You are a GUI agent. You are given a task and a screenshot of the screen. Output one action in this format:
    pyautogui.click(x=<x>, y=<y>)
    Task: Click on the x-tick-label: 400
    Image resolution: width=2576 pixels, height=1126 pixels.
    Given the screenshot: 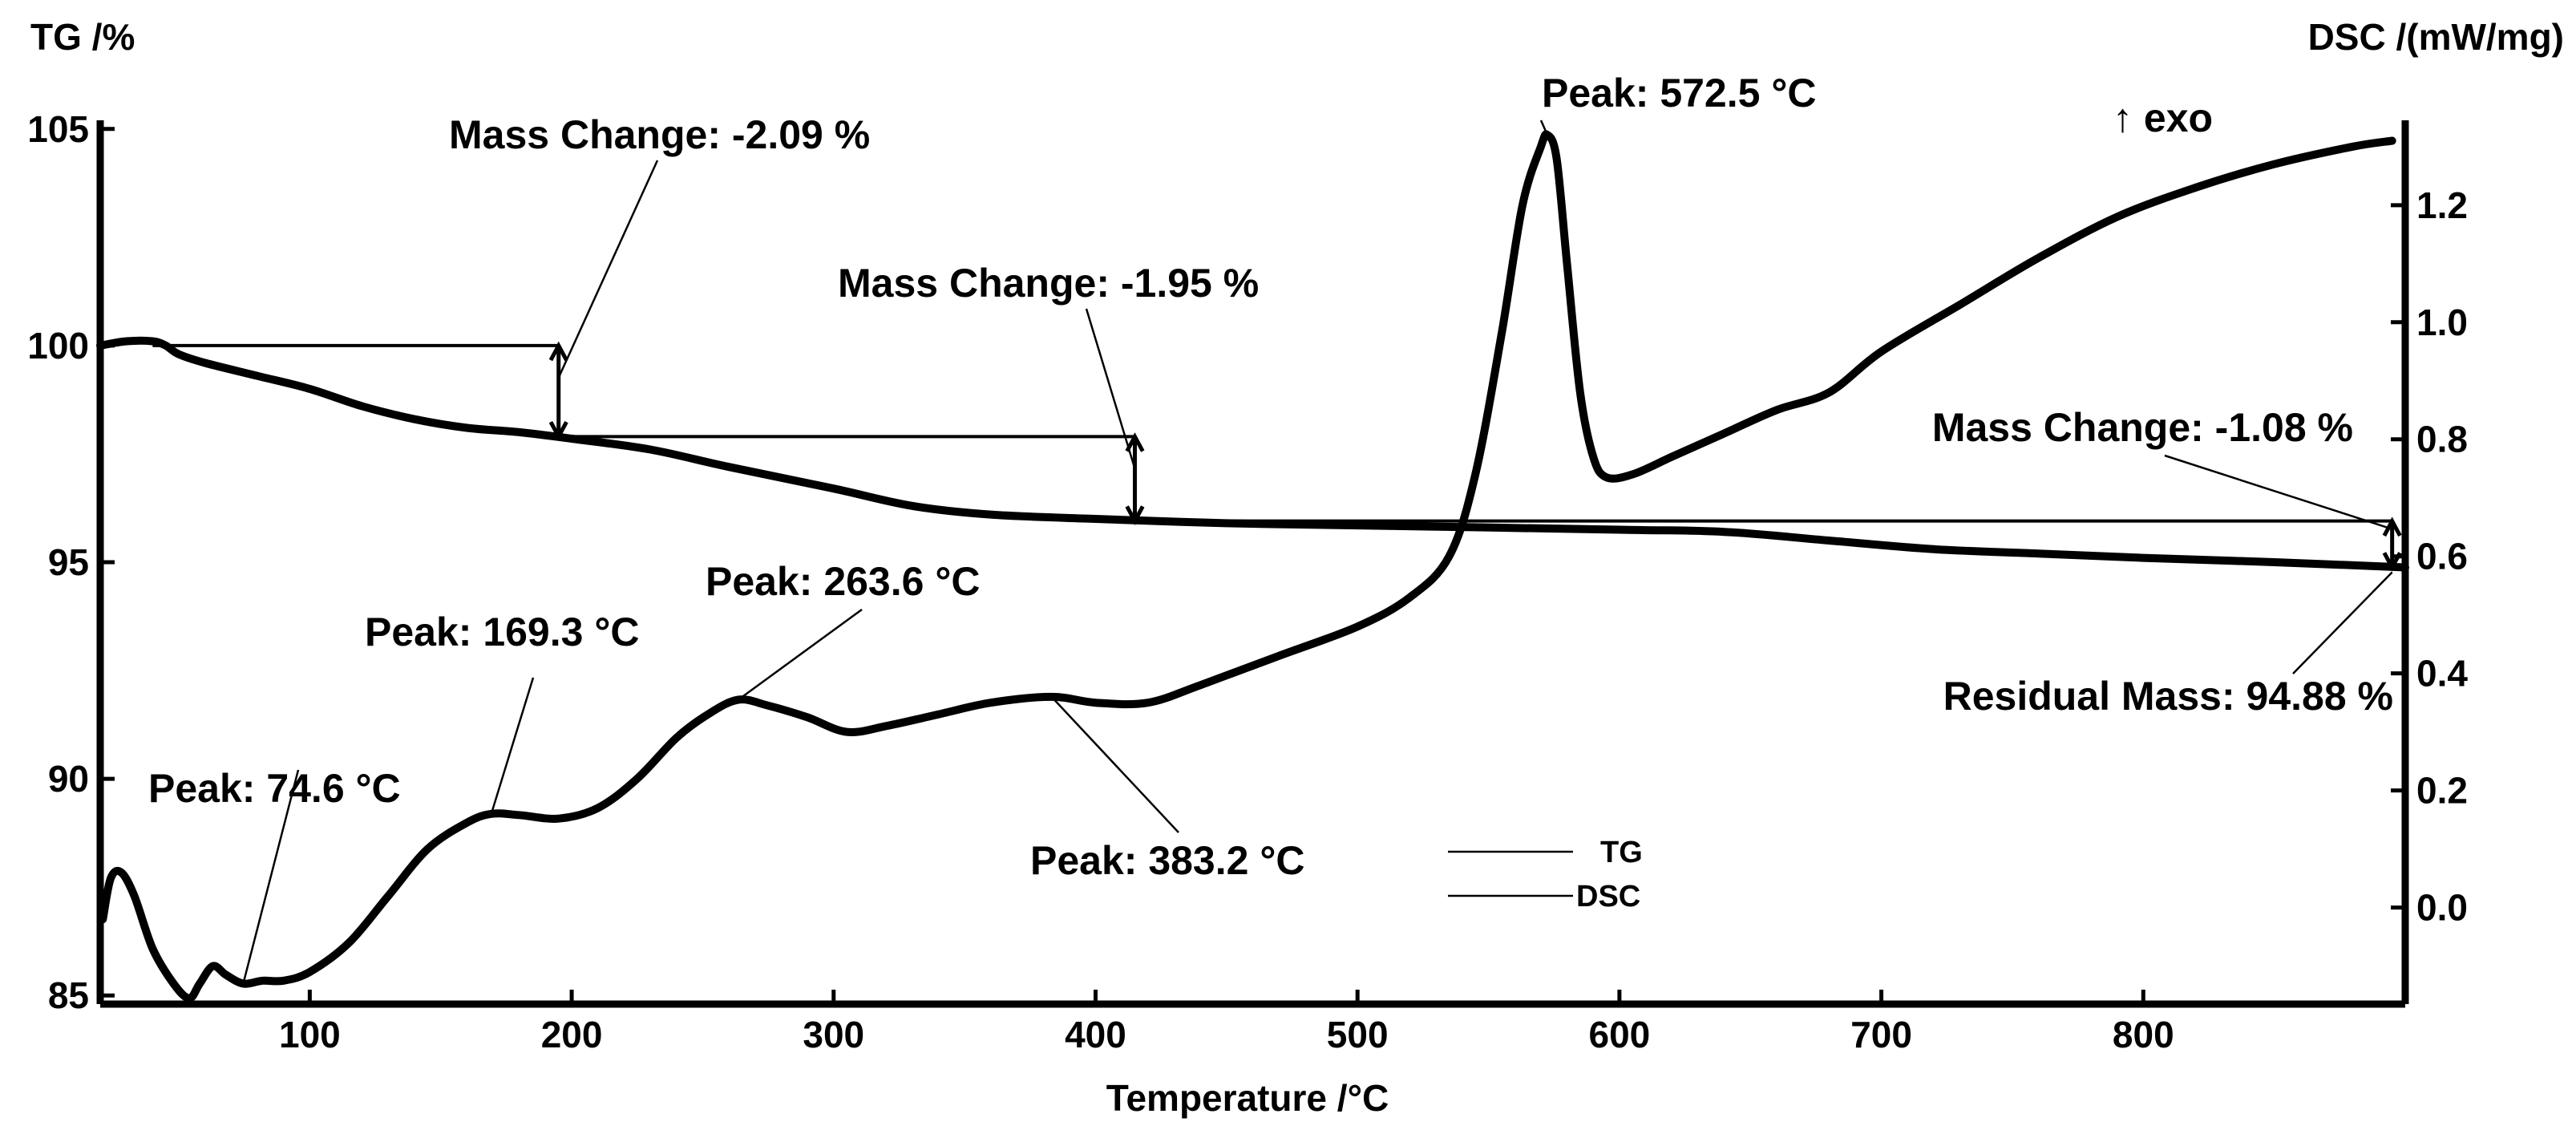 What is the action you would take?
    pyautogui.click(x=1095, y=1034)
    